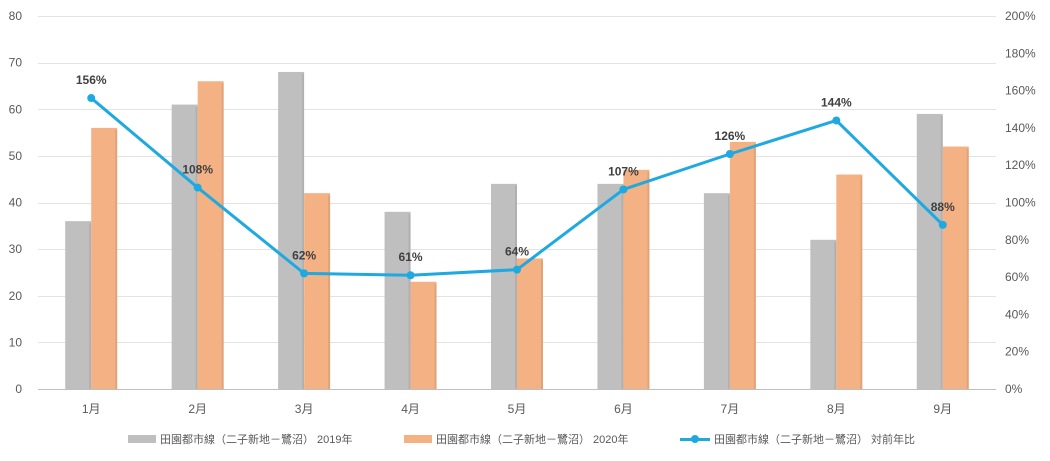  What do you see at coordinates (1017, 277) in the screenshot?
I see `y-right-tick-label: 60%` at bounding box center [1017, 277].